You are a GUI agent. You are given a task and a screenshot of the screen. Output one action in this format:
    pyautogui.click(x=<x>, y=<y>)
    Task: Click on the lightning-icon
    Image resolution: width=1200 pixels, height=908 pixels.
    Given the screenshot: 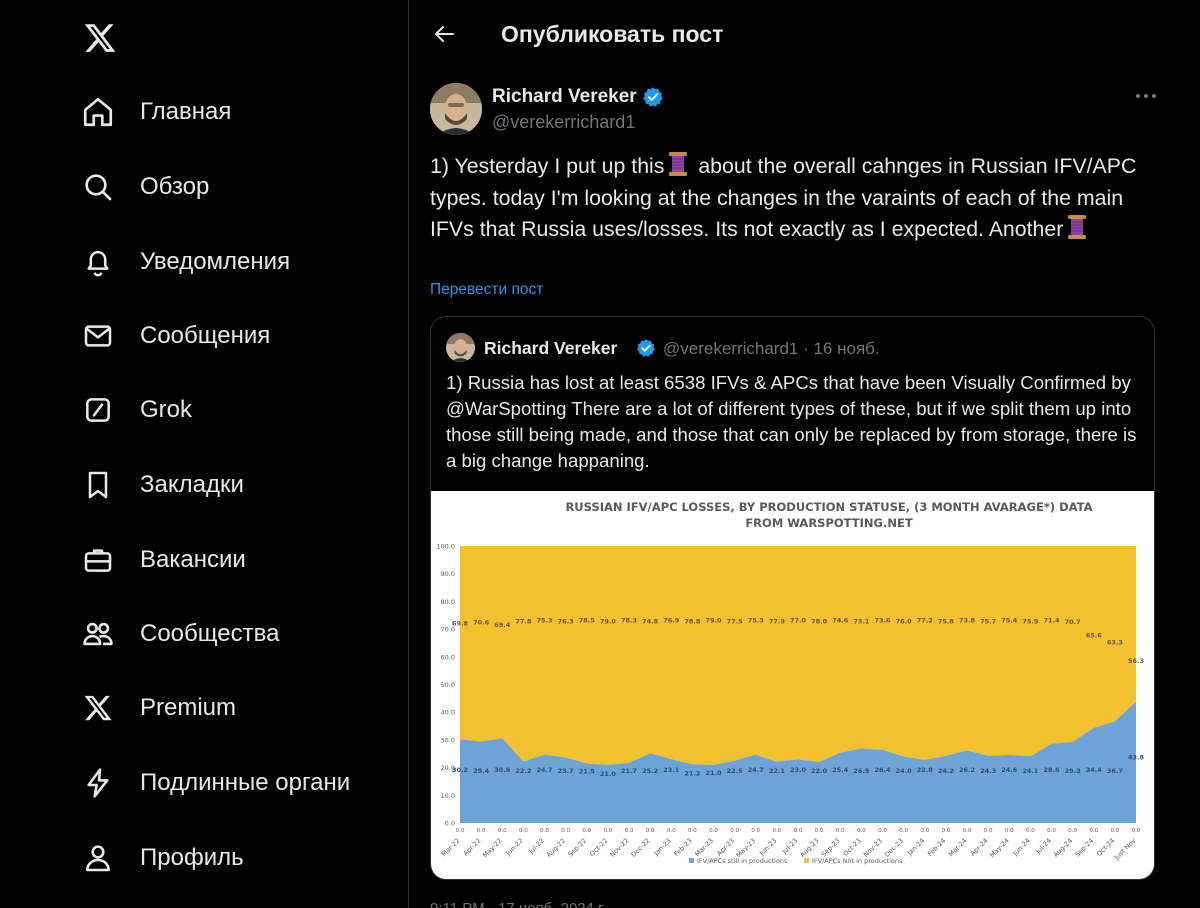 What is the action you would take?
    pyautogui.click(x=98, y=783)
    